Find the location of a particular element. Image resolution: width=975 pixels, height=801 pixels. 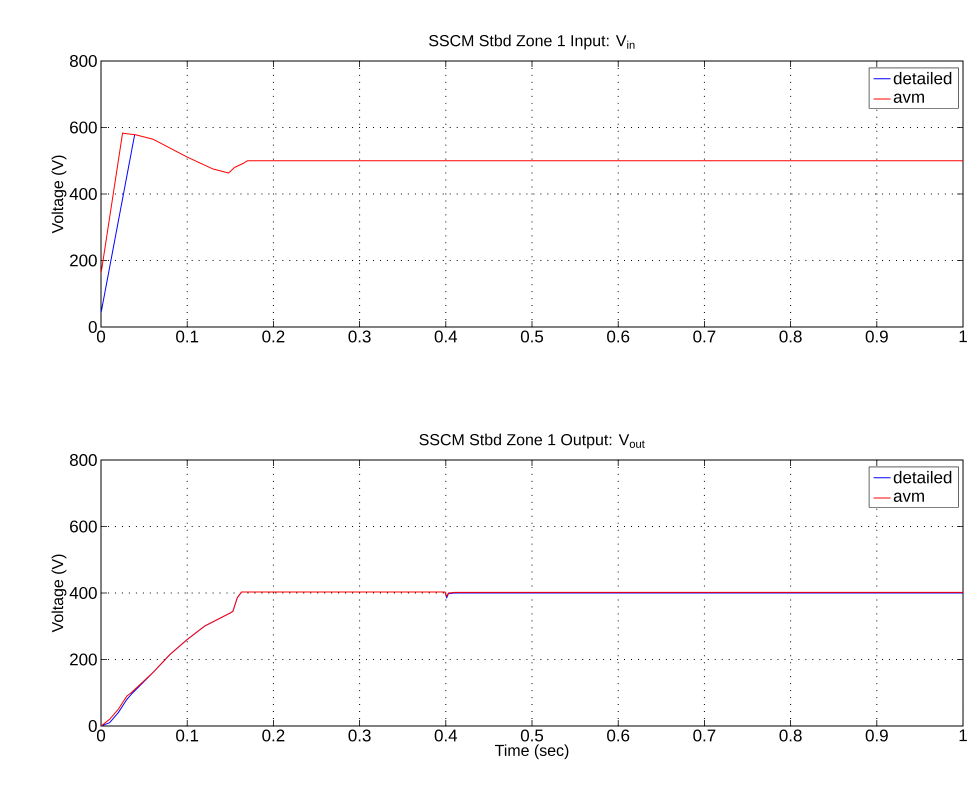

chart-title: SSCM Stbd Zone 1 Input: V$_{in}$ is located at coordinates (531, 42).